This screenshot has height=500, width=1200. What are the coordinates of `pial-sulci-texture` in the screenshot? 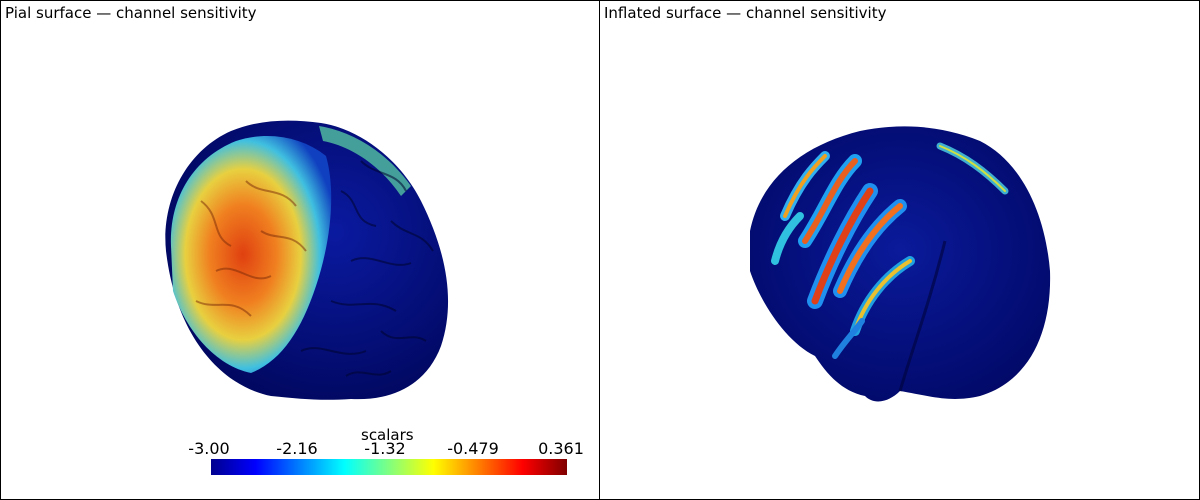 It's located at (367, 268).